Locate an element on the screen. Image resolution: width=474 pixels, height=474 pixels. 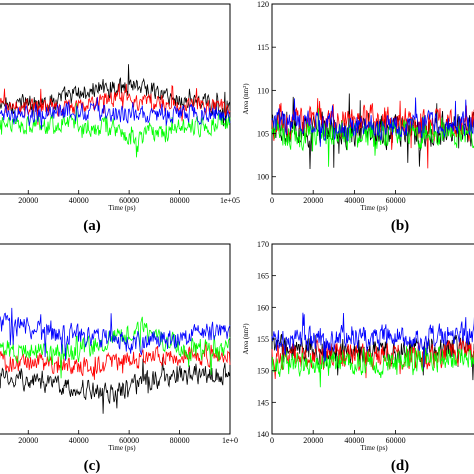
panel-label-b: (b) is located at coordinates (400, 226).